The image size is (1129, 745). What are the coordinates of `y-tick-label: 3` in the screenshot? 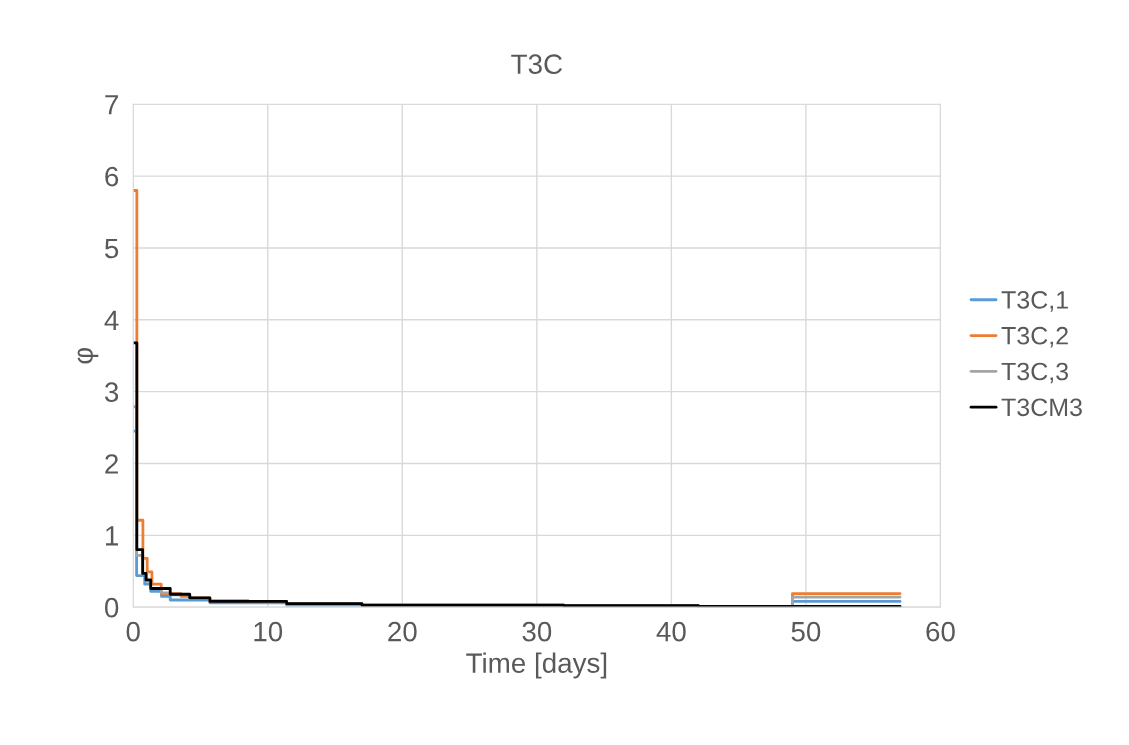 It's located at (111, 392).